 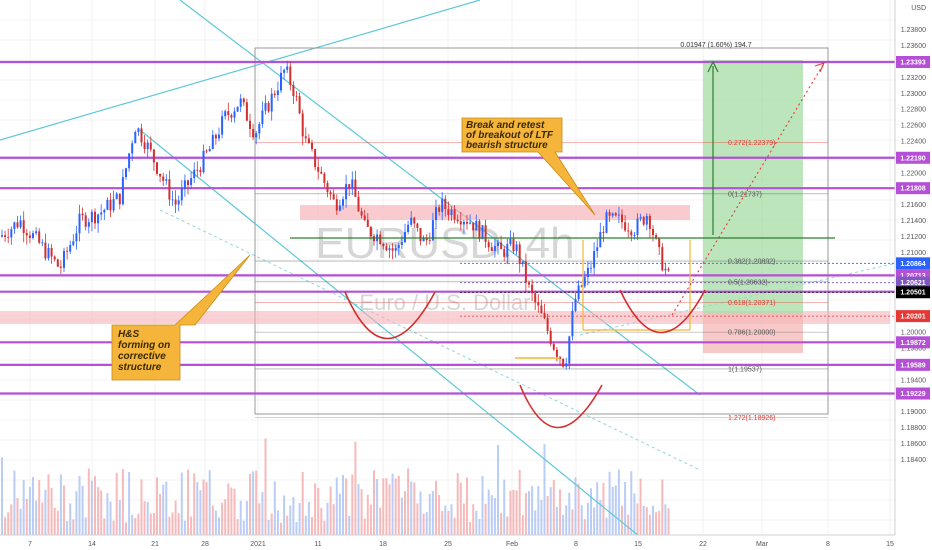 What do you see at coordinates (753, 333) in the screenshot?
I see `long-position-stop-zone` at bounding box center [753, 333].